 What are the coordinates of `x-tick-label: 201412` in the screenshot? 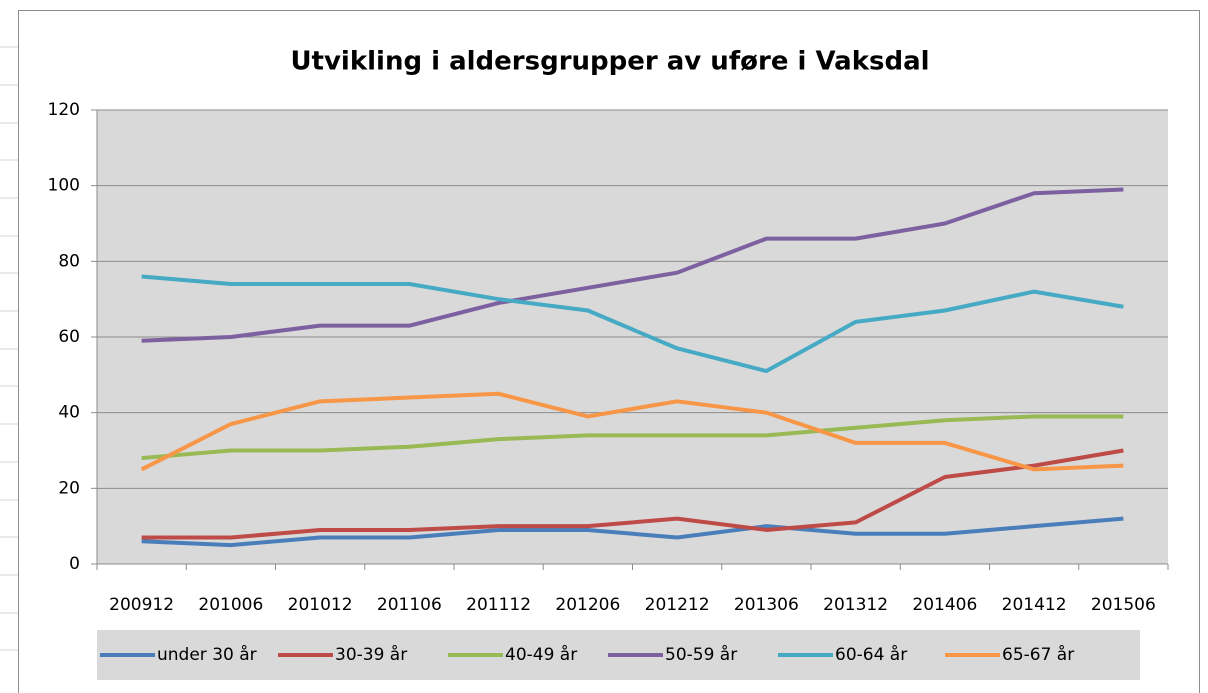 It's located at (1034, 605).